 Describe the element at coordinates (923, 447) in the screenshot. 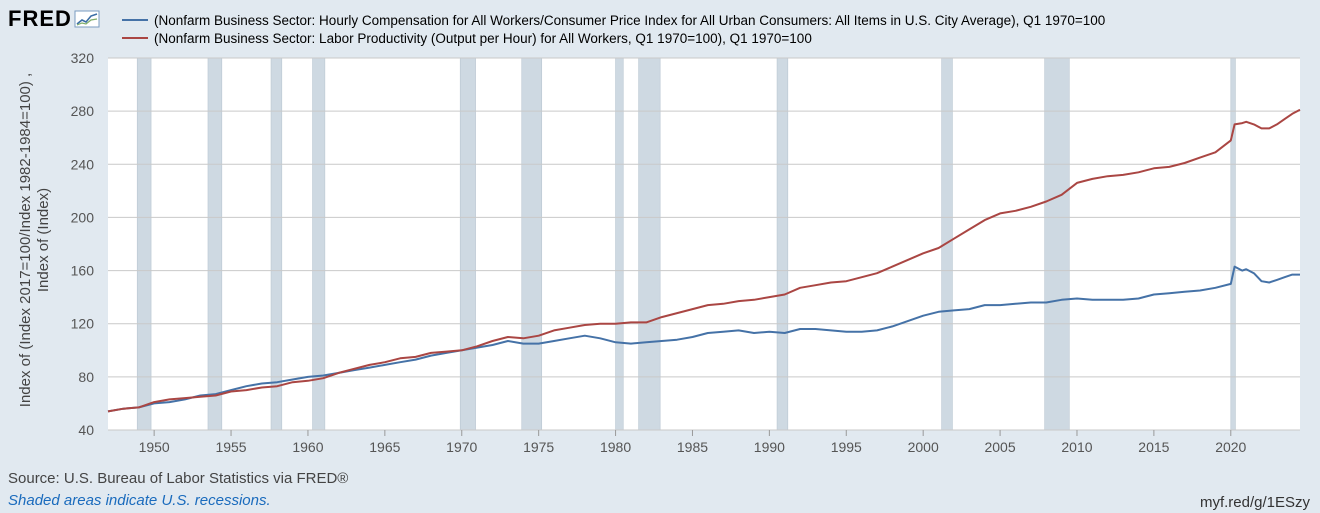

I see `x-tick-label-2000: 2000` at that location.